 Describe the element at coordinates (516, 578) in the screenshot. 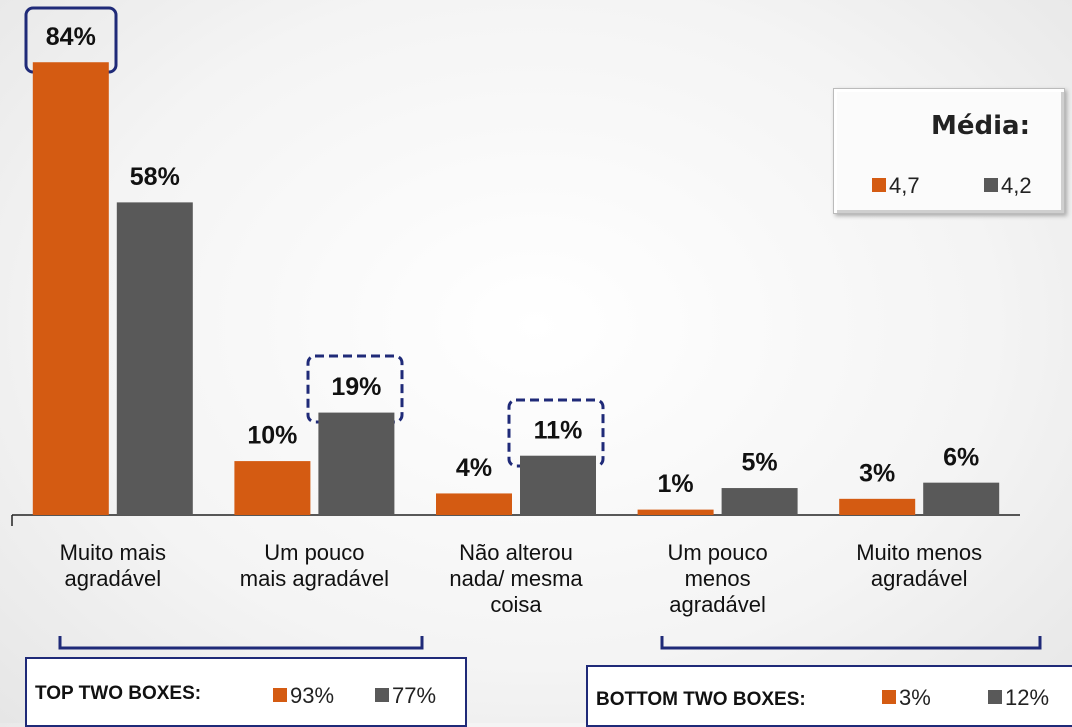

I see `x-tick-label: Não alterou nada/ mesma coisa` at that location.